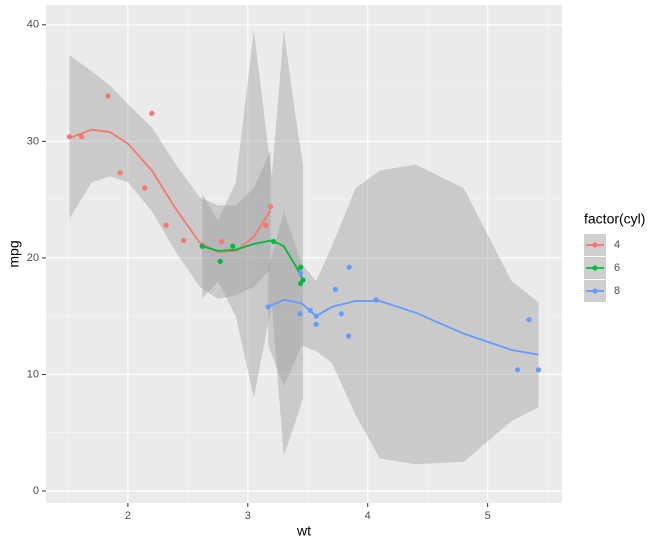 The image size is (664, 553). I want to click on x-tick-label: 2, so click(128, 516).